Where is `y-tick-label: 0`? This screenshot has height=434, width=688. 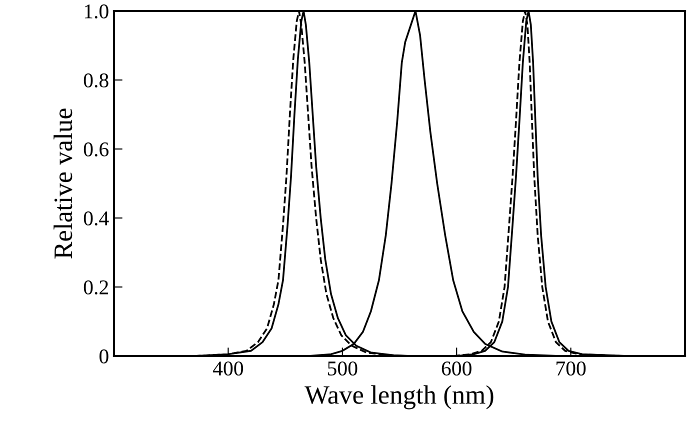 y-tick-label: 0 is located at coordinates (104, 356).